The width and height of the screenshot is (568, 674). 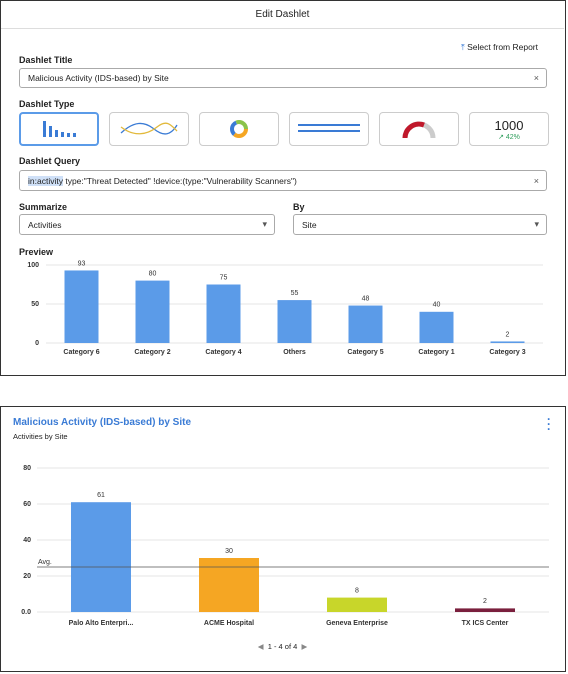 I want to click on select-from-report: ⤒ Select from Report, so click(x=500, y=47).